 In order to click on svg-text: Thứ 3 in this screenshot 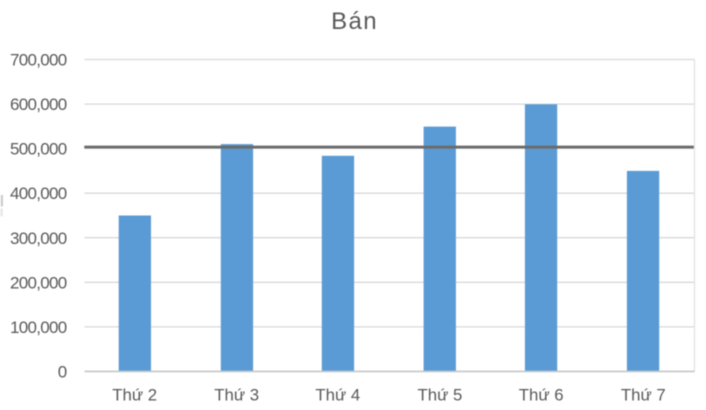, I will do `click(236, 395)`.